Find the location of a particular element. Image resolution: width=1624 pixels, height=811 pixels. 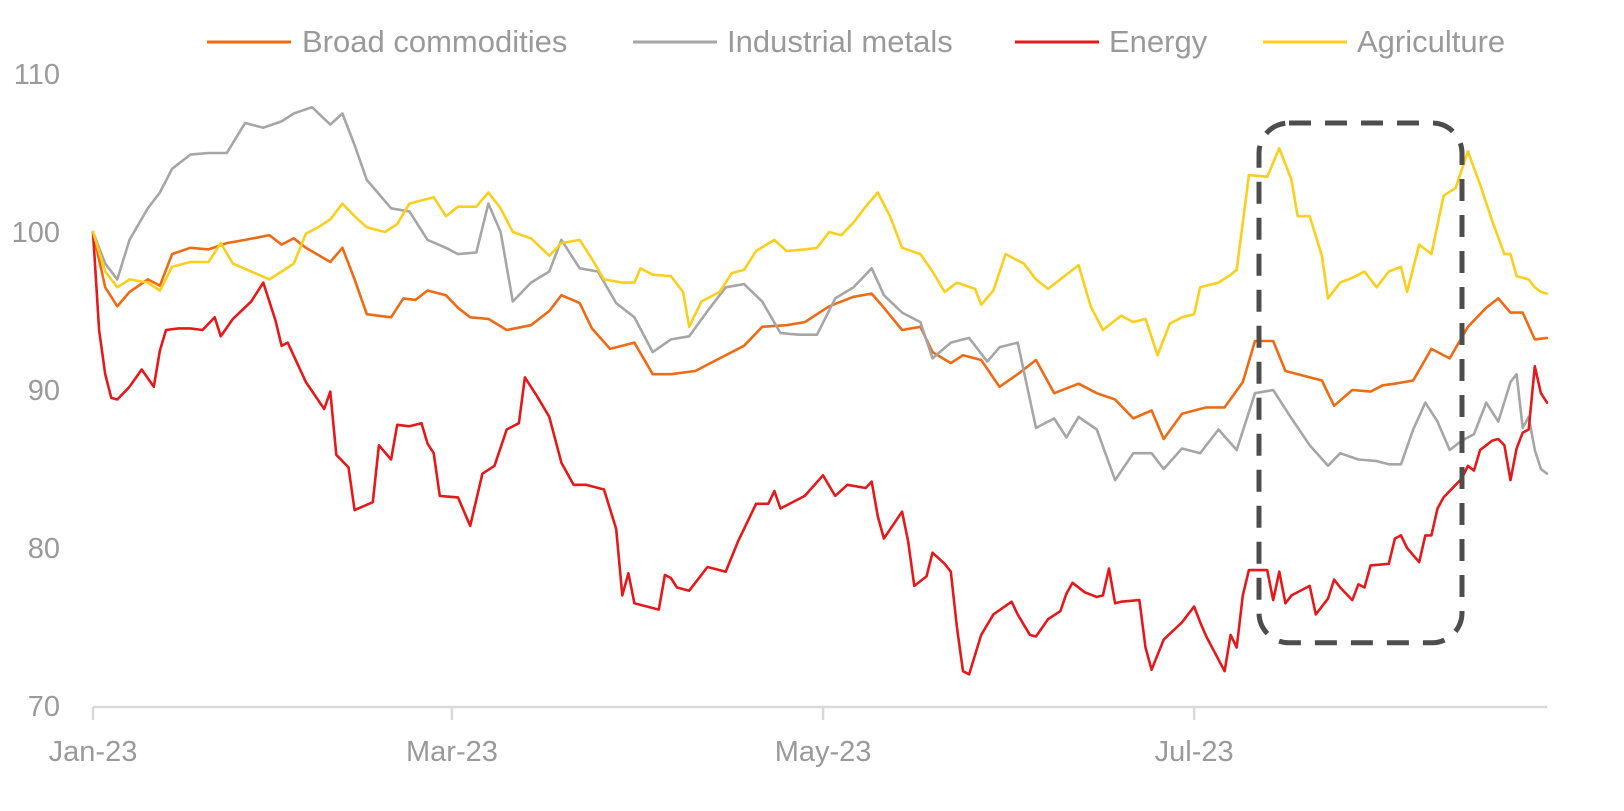

legend-label-energy: Energy is located at coordinates (1158, 41).